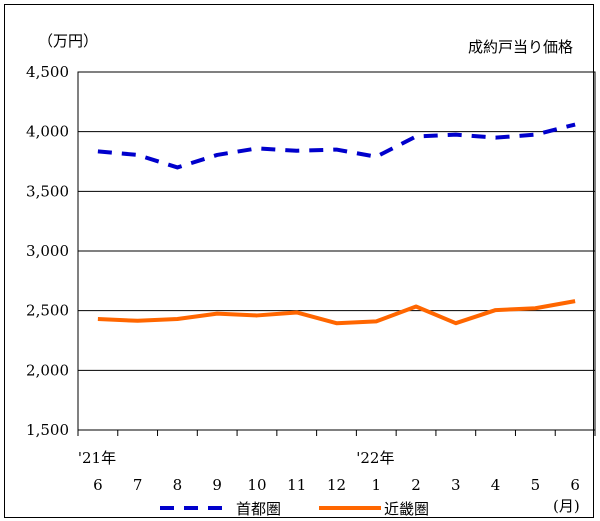 The image size is (600, 521). I want to click on y-tick-label: 3,000, so click(47, 251).